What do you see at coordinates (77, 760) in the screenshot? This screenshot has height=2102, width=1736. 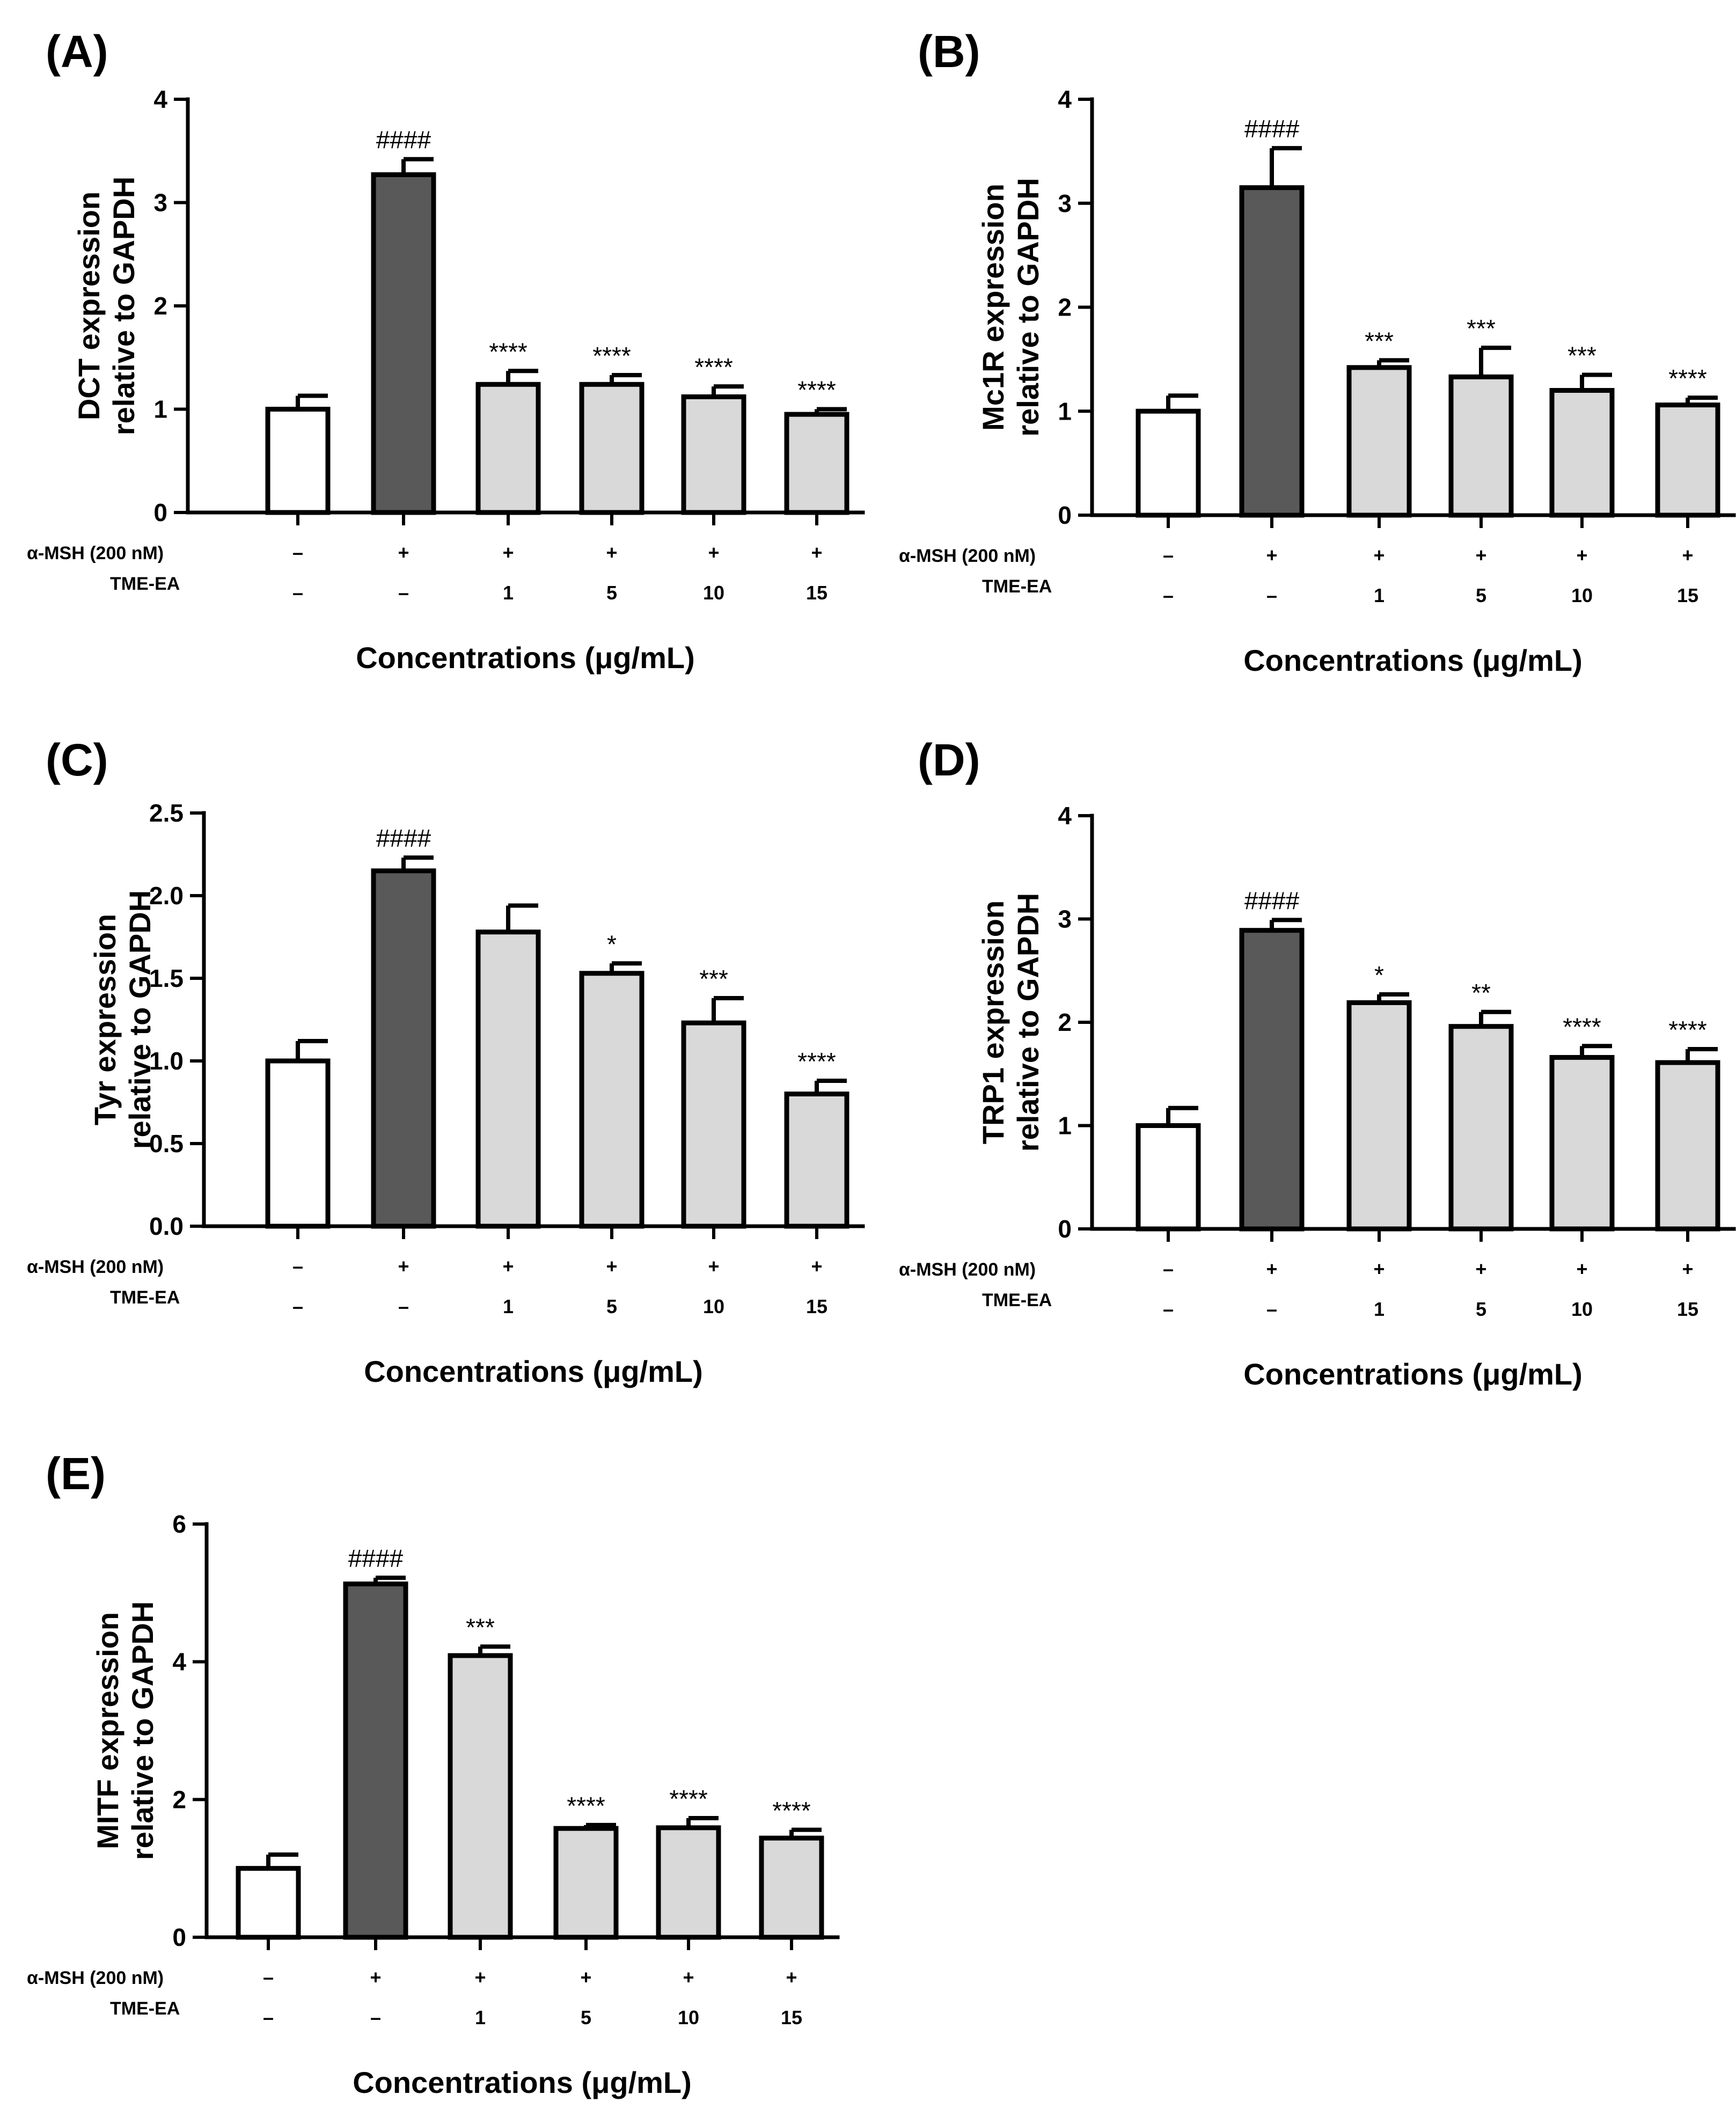 I see `panel-letter: (C)` at bounding box center [77, 760].